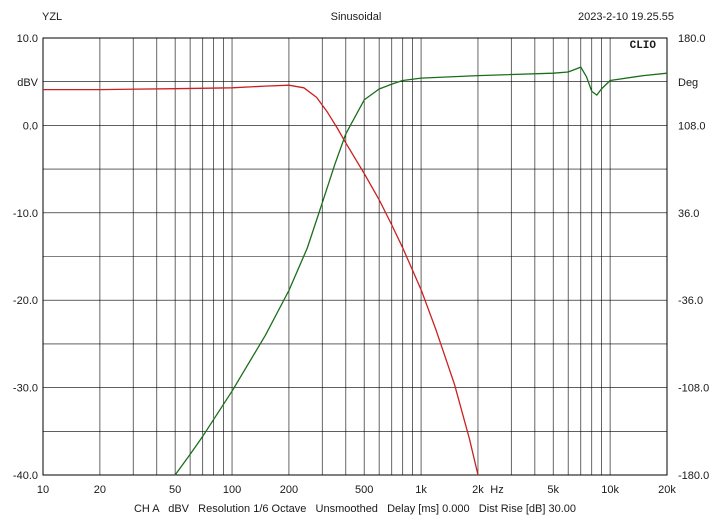 Image resolution: width=725 pixels, height=525 pixels. I want to click on right-tick-label: 108.0, so click(692, 126).